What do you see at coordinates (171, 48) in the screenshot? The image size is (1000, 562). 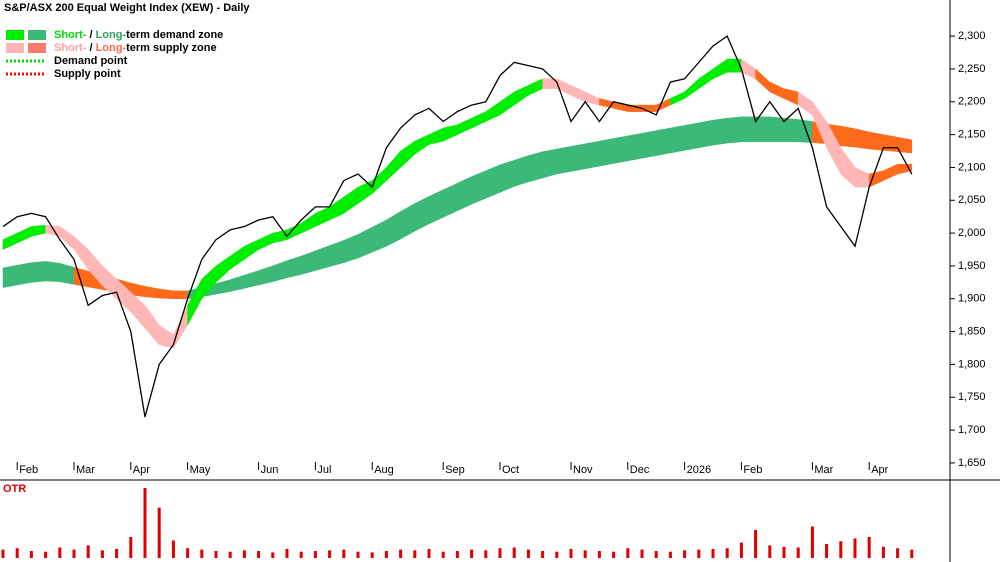 I see `legend-text: term supply zone` at bounding box center [171, 48].